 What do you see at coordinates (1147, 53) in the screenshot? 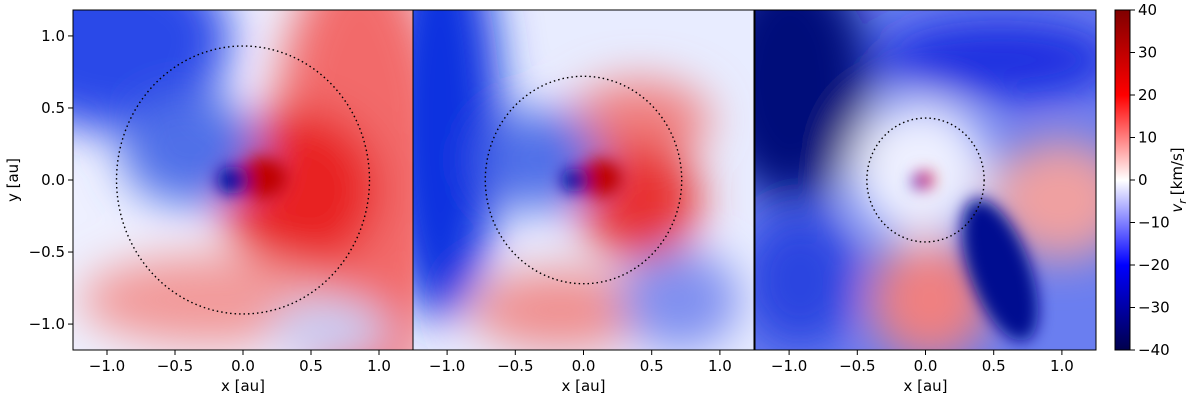
I see `colorbar-tick-label: 30` at bounding box center [1147, 53].